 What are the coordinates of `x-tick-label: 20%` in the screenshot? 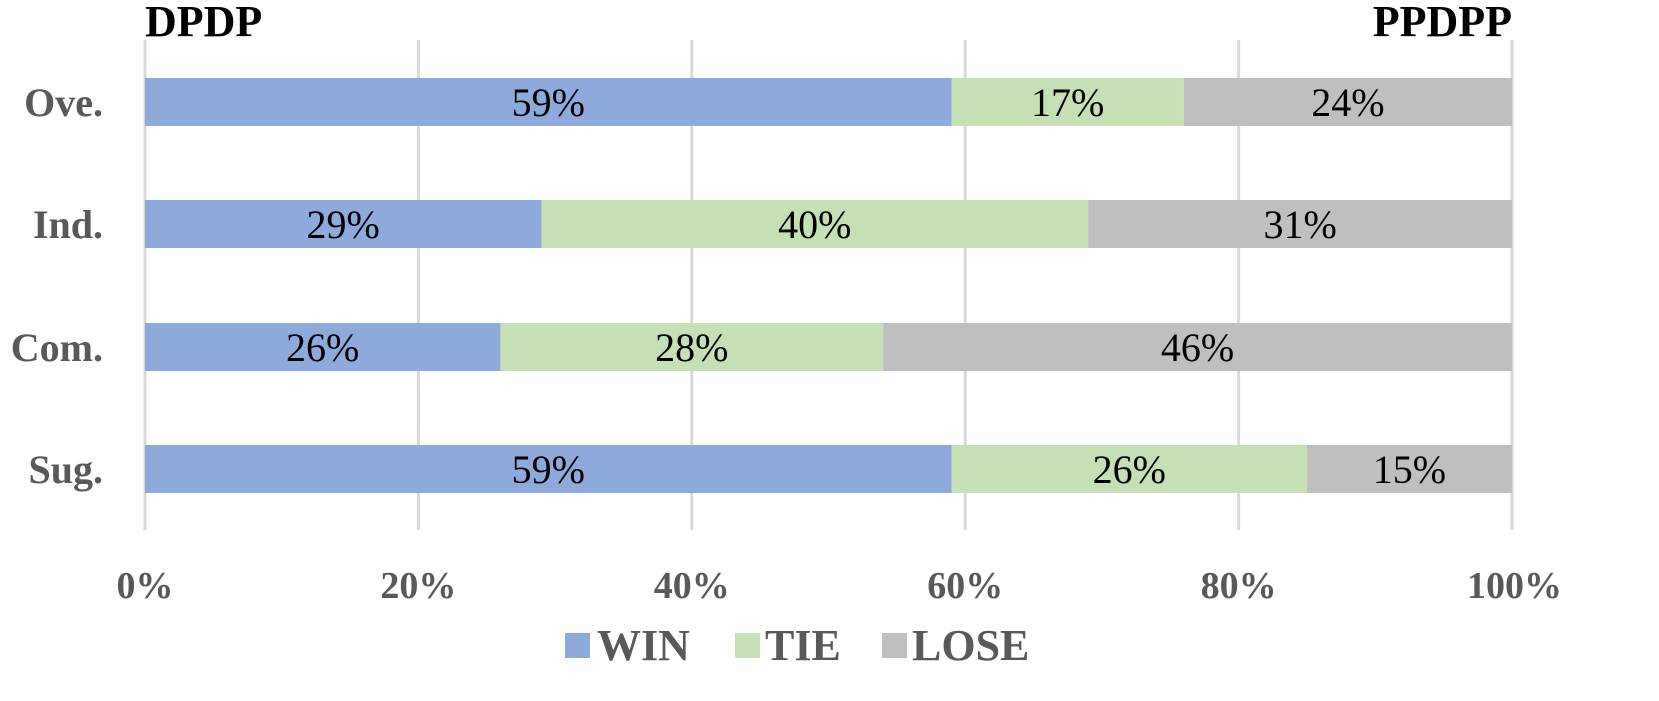 It's located at (418, 586).